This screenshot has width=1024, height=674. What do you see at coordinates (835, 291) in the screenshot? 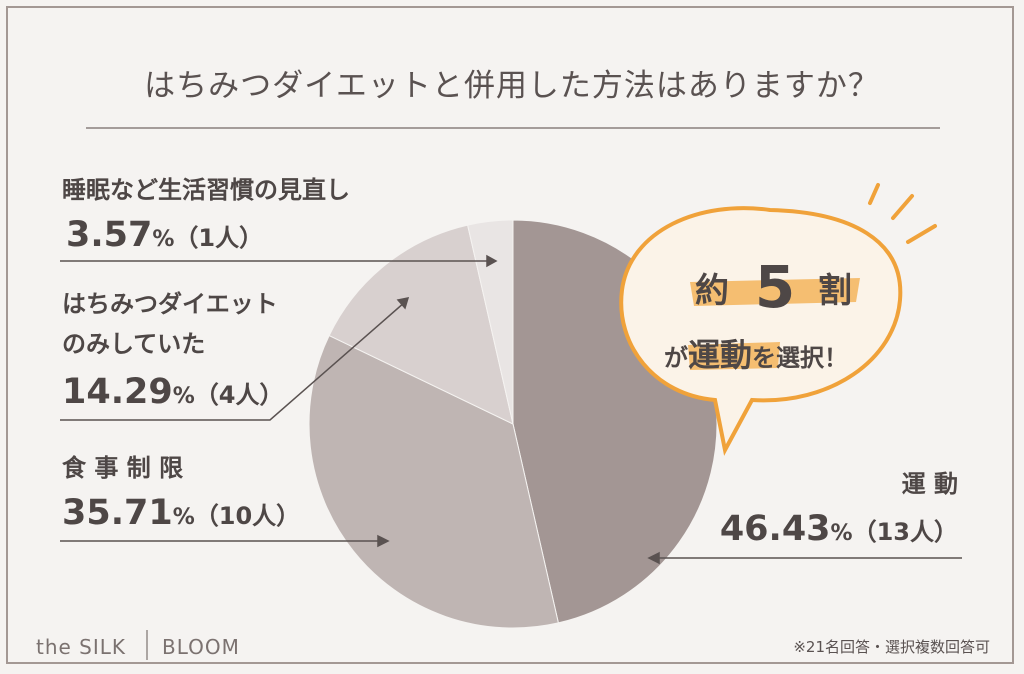
I see `callout-suffix: 割` at bounding box center [835, 291].